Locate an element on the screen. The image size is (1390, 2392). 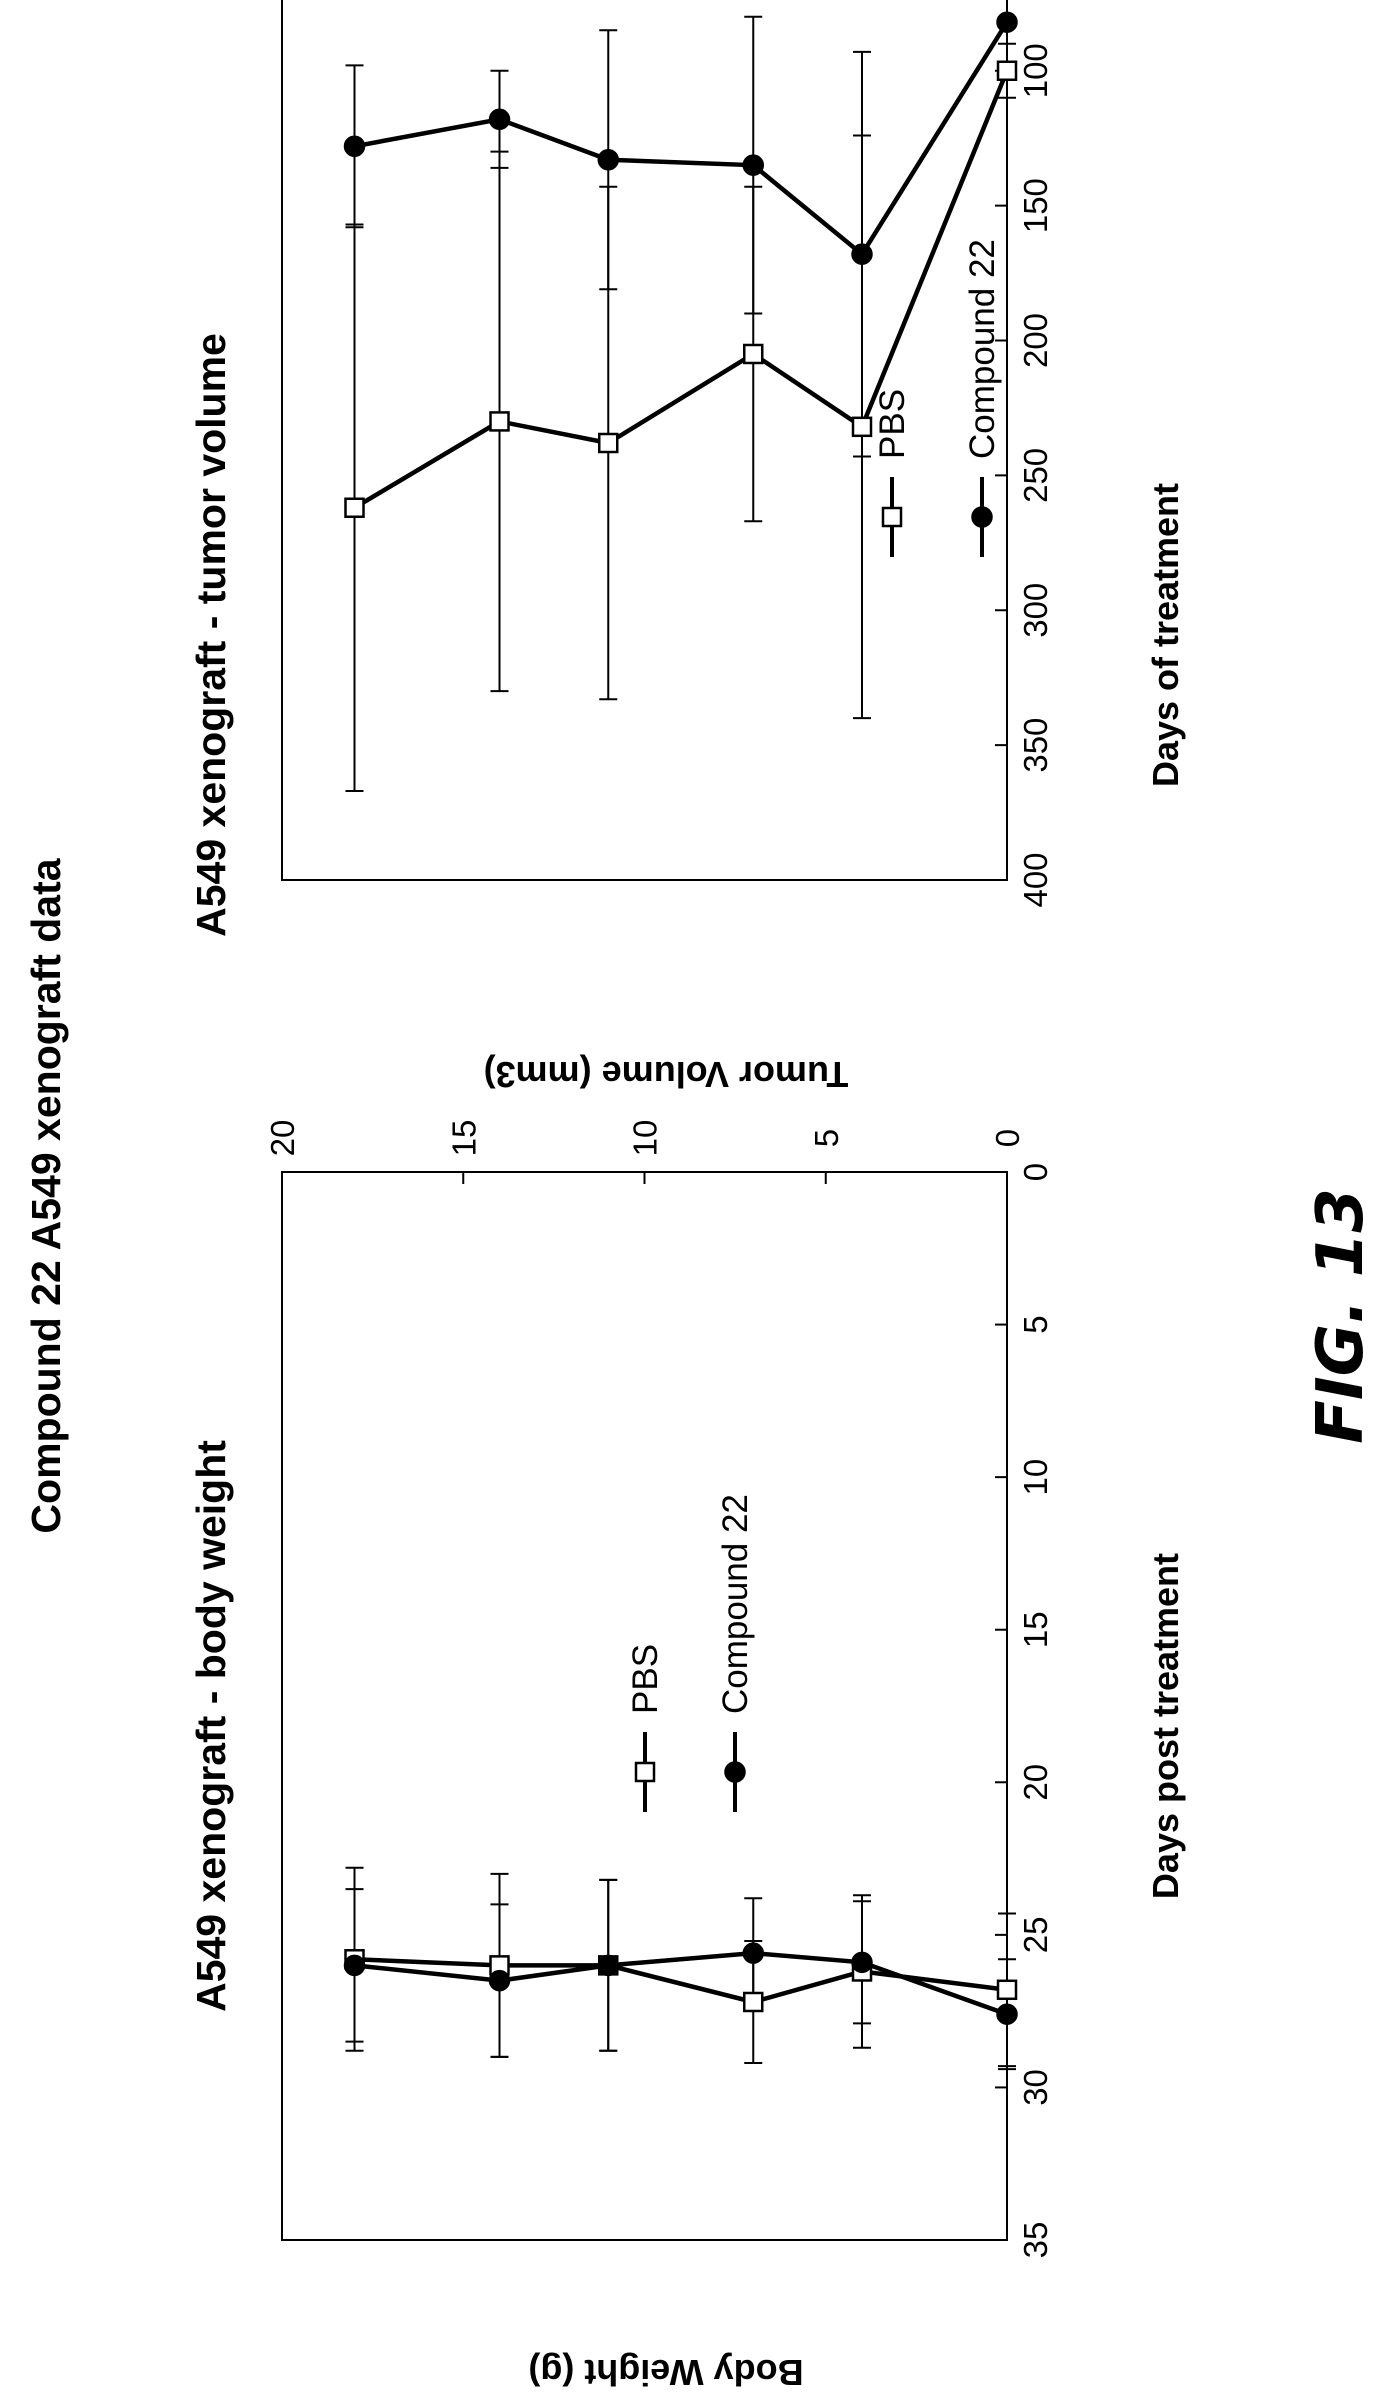
body-weight-chart-title: A549 xenograft - body weight is located at coordinates (211, 1726).